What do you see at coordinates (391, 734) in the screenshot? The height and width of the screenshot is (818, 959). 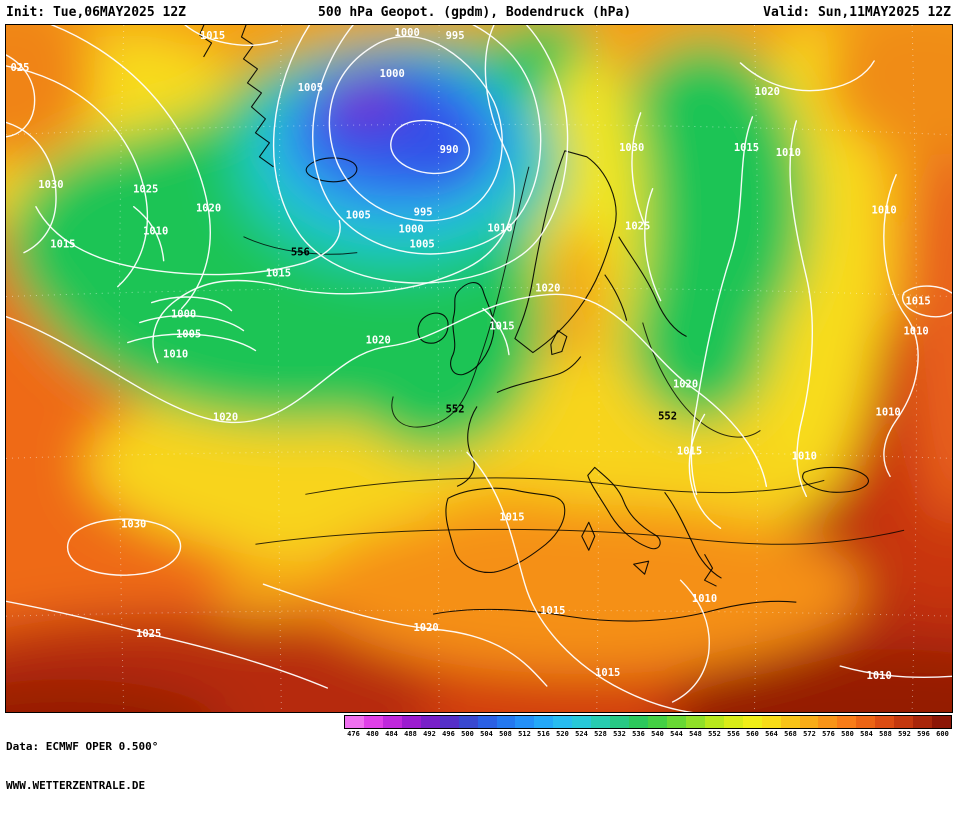 I see `colorbar-tick-label: 484` at bounding box center [391, 734].